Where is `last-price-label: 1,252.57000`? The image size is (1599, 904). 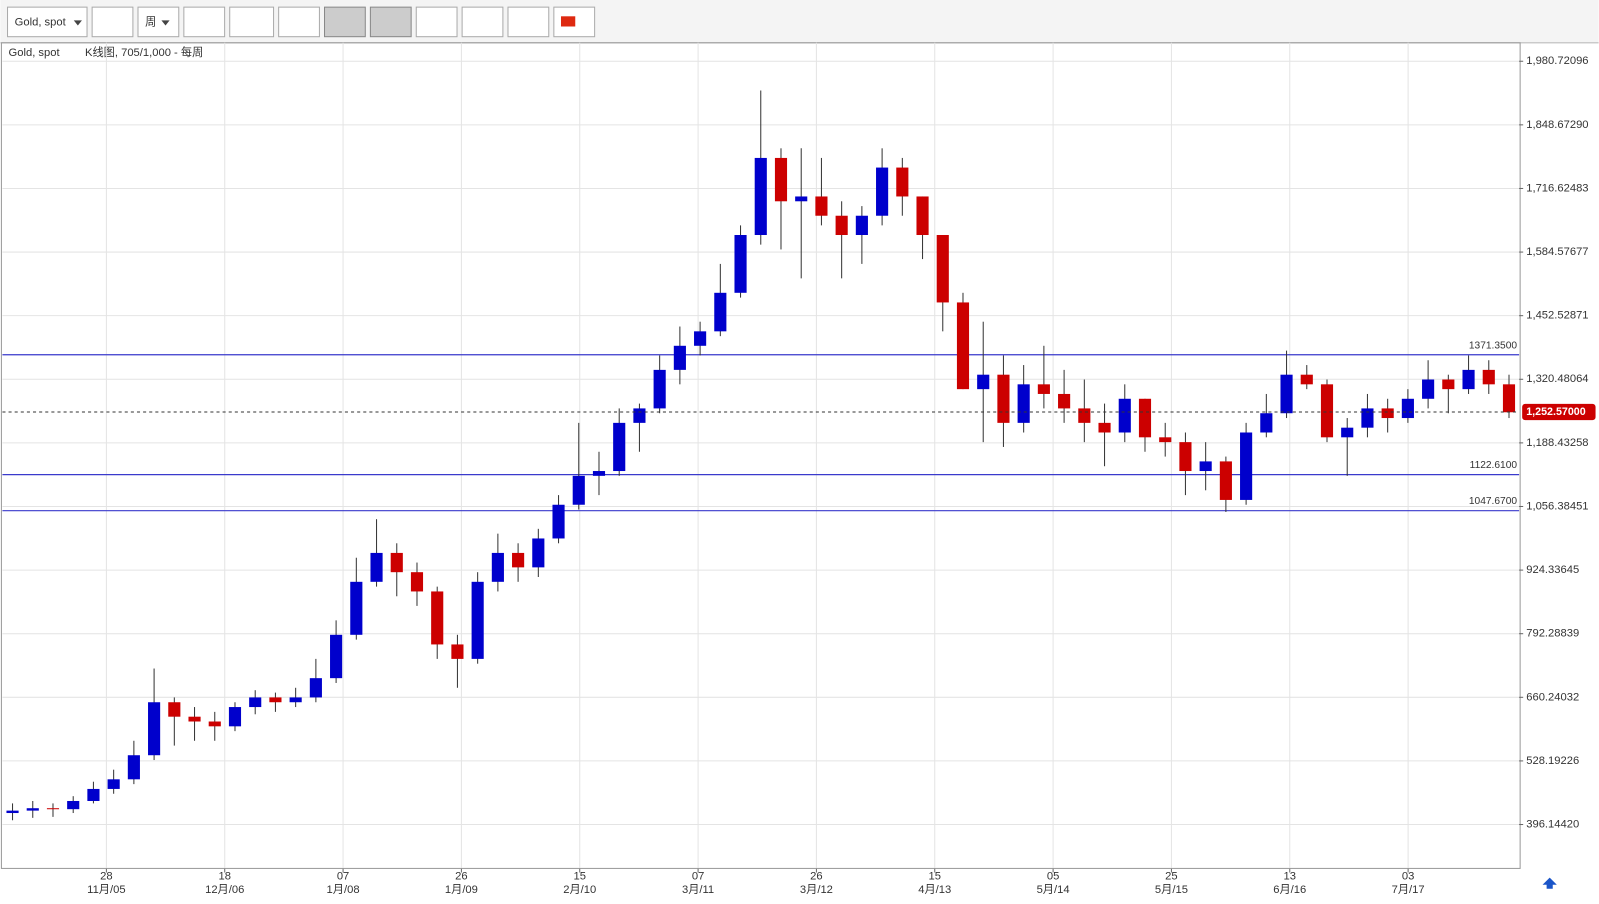
last-price-label: 1,252.57000 is located at coordinates (1555, 412).